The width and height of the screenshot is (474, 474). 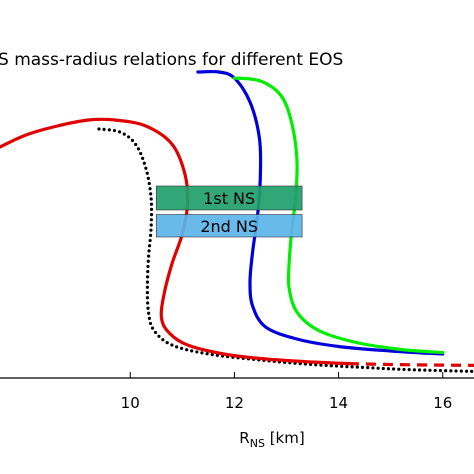 What do you see at coordinates (229, 211) in the screenshot?
I see `bands-group: 1st NS 2nd NS` at bounding box center [229, 211].